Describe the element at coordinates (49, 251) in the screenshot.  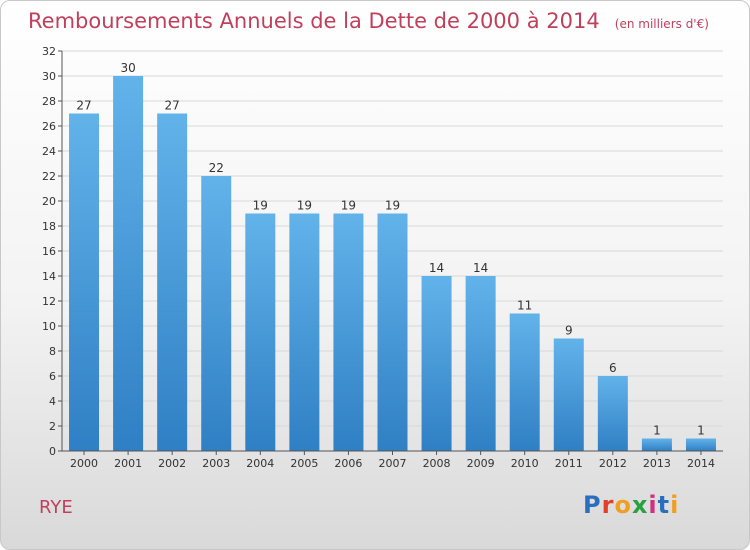
I see `y-tick-label: 16` at that location.